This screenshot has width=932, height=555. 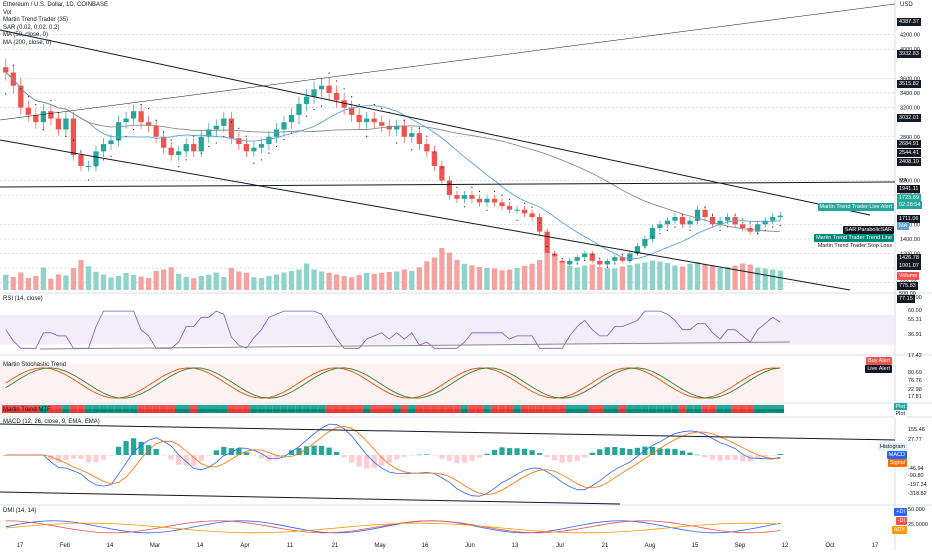 What do you see at coordinates (31, 27) in the screenshot?
I see `indicator-sar: SAR (0.02, 0.02, 0.2)` at bounding box center [31, 27].